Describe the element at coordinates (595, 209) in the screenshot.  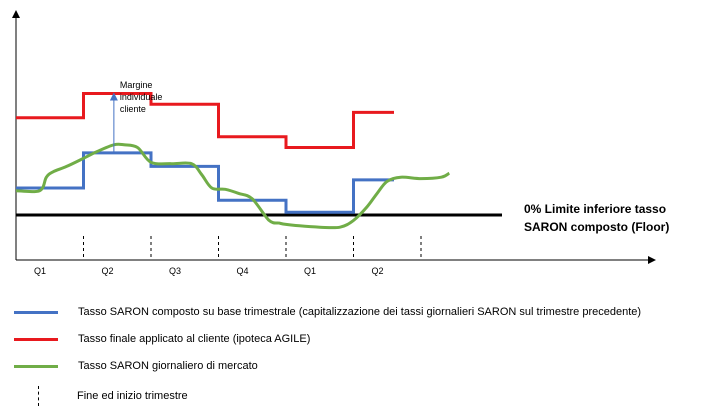
I see `floor-label-line1: 0% Limite inferiore tasso` at that location.